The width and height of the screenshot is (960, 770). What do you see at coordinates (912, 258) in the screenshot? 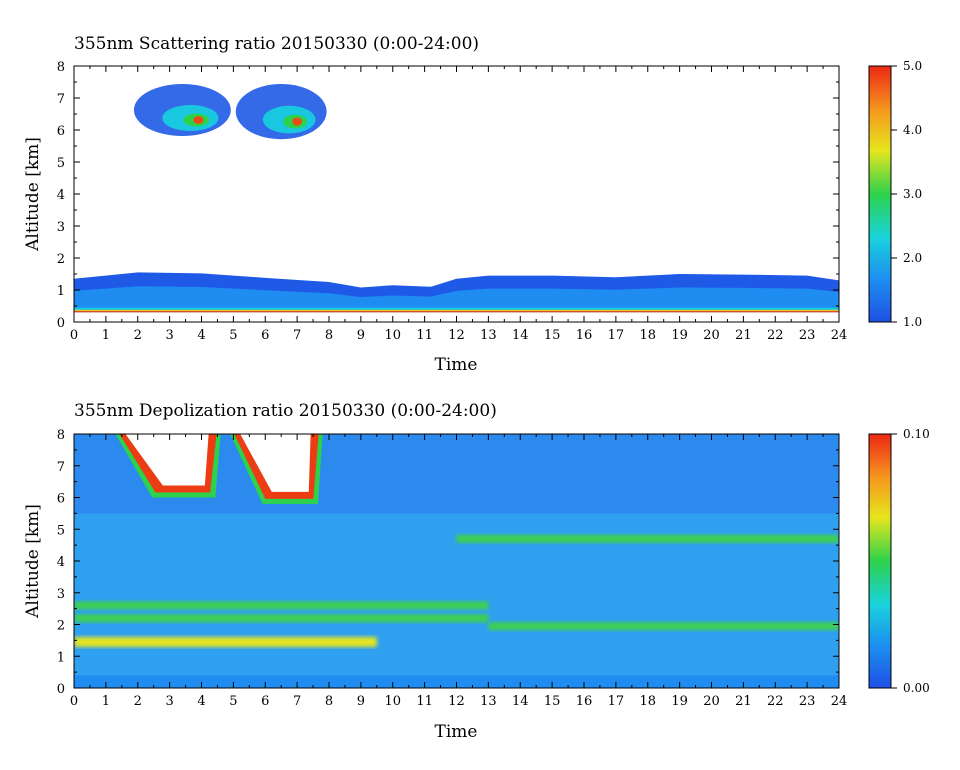
I see `colorbar-tick-label: 2.0` at bounding box center [912, 258].